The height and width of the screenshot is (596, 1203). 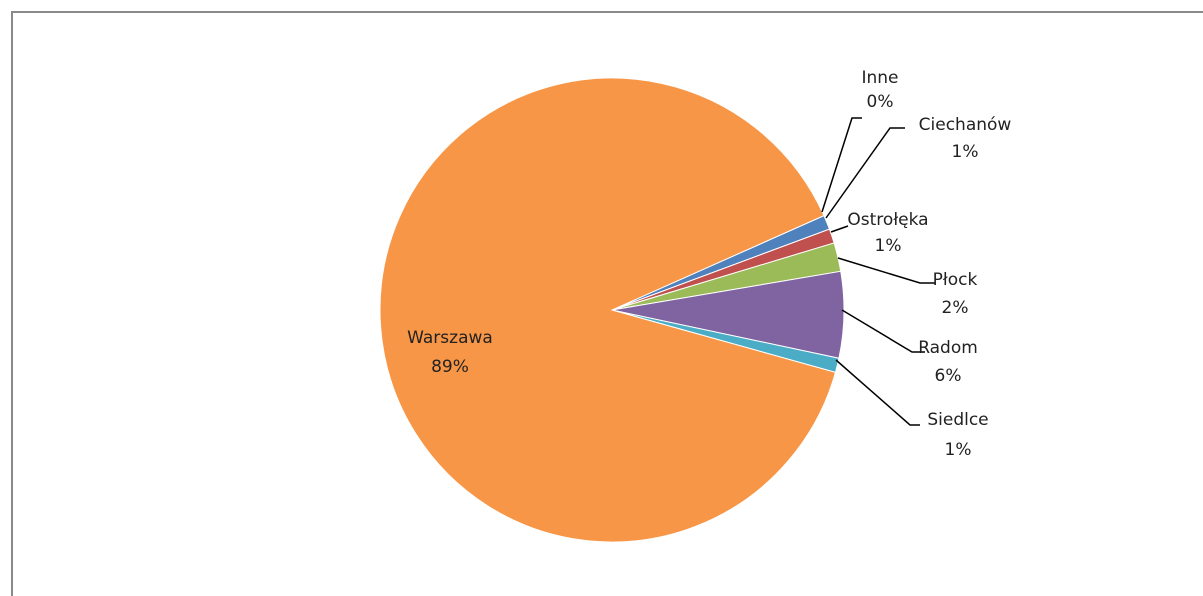 I want to click on slice-label: Ostrołęka, so click(x=887, y=220).